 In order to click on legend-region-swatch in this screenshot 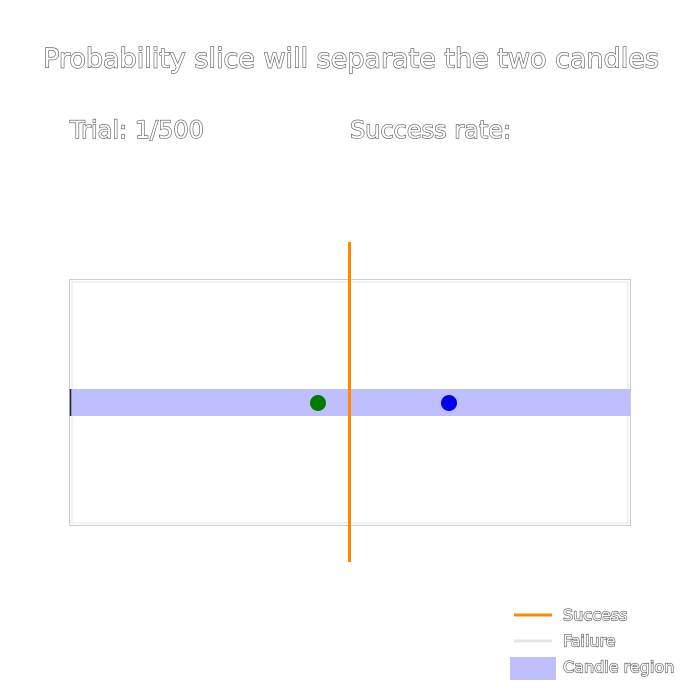, I will do `click(533, 668)`.